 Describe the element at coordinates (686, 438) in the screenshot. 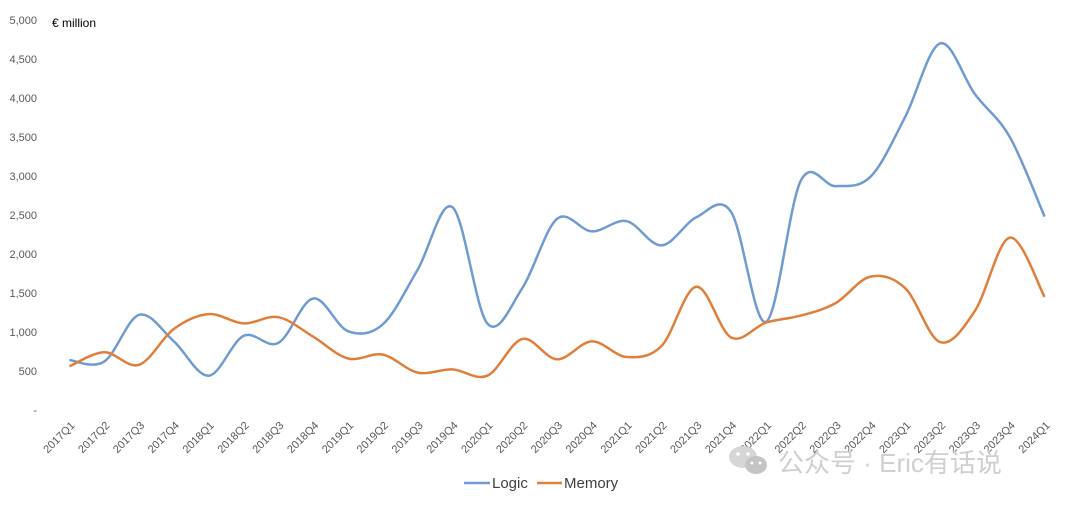

I see `x-tick-label: 2021Q3` at that location.